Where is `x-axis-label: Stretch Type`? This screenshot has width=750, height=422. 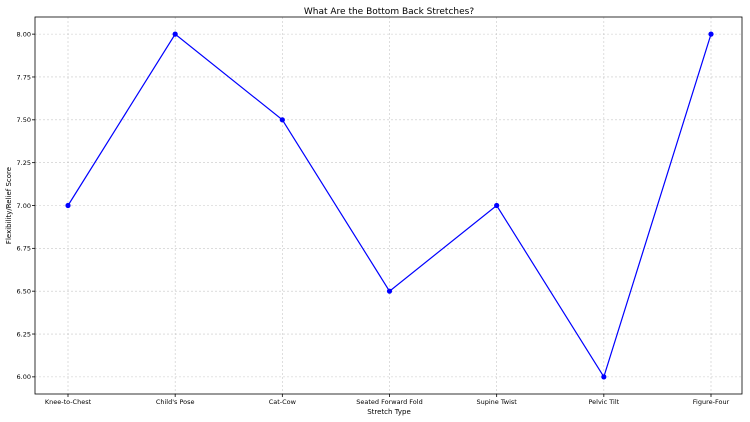
x-axis-label: Stretch Type is located at coordinates (389, 412).